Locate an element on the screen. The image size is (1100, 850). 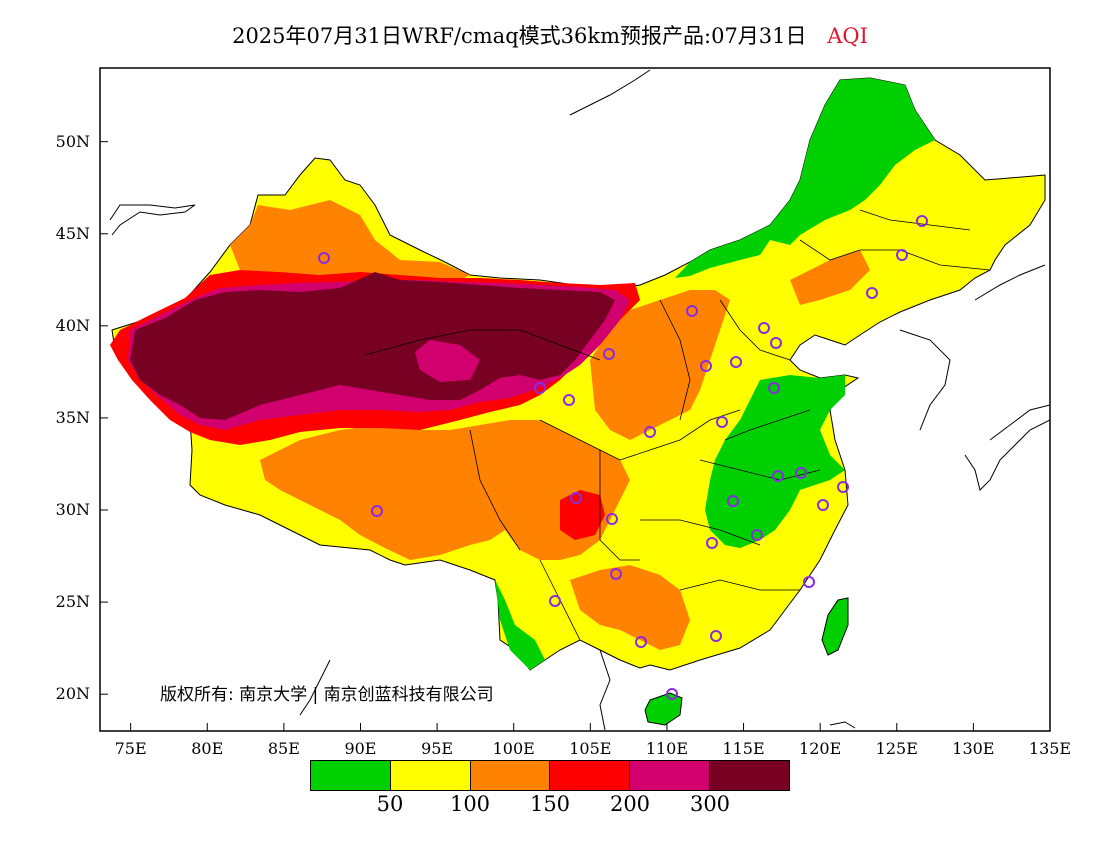
lat-tick-label: 50N is located at coordinates (72, 141).